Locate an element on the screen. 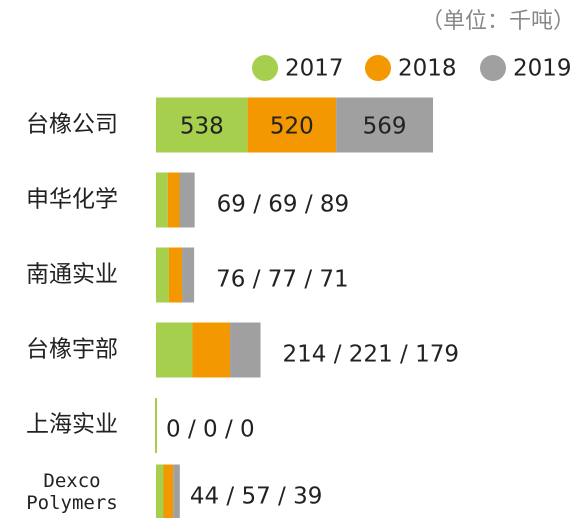  bar-label: 76 / 77 / 71 is located at coordinates (282, 280).